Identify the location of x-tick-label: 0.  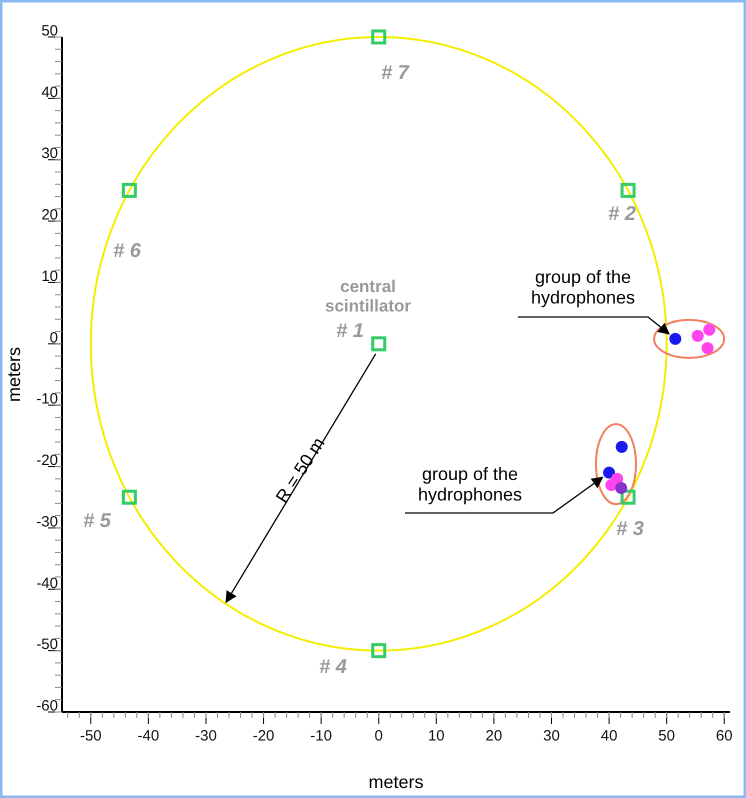
(378, 736).